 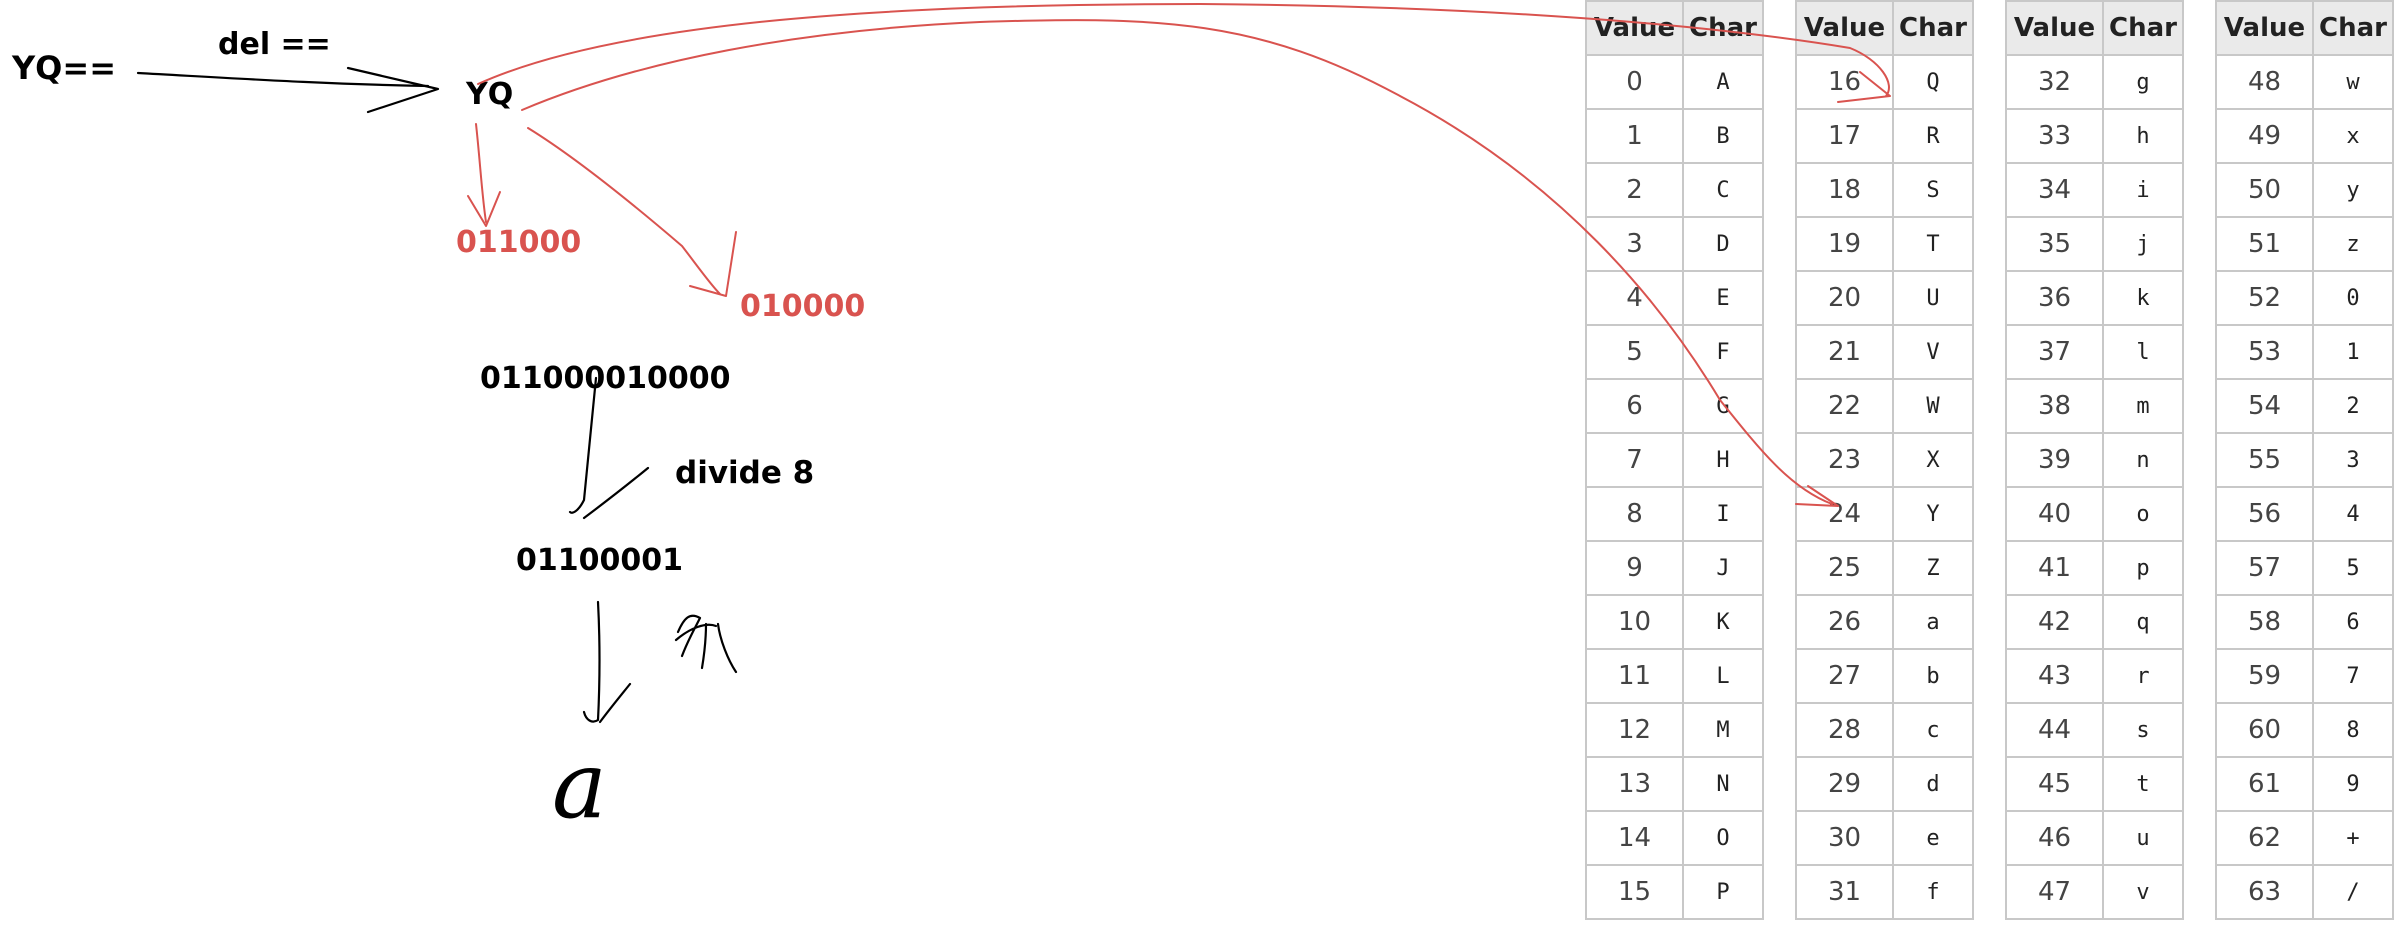 I want to click on cell-value: 37, so click(x=2055, y=352).